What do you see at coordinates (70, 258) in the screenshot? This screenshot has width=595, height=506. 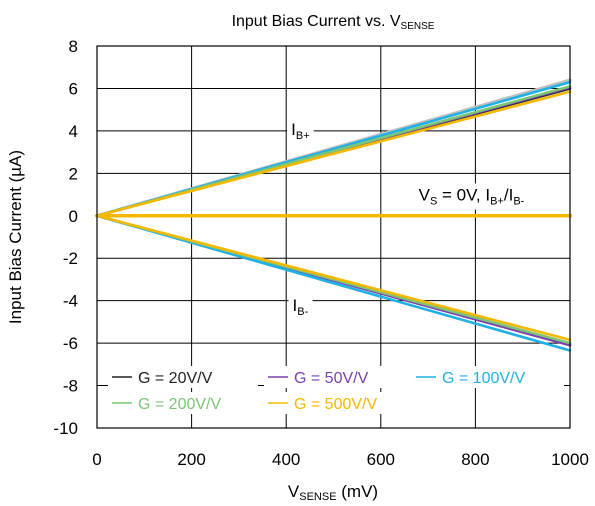 I see `y-tick-label: -2` at bounding box center [70, 258].